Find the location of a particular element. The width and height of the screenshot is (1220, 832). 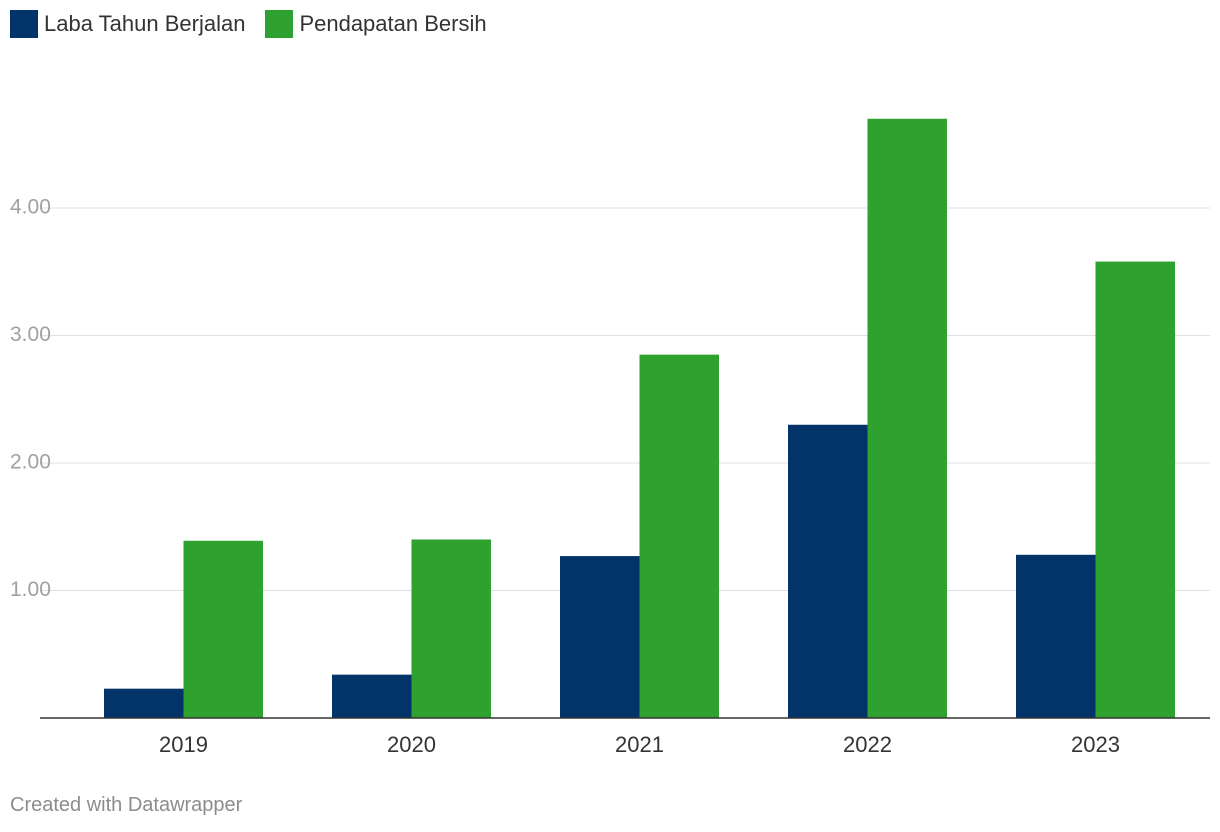

y-axis-ticks: 1.00 2.00 3.00 4.00 is located at coordinates (30, 399).